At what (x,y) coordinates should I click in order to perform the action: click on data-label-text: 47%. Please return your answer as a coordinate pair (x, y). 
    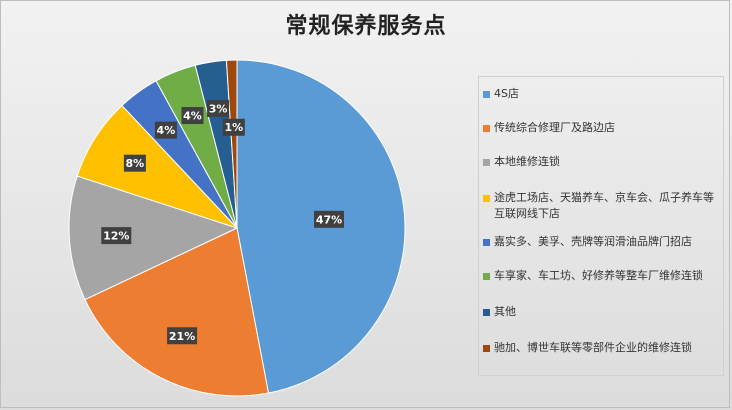
    Looking at the image, I should click on (329, 219).